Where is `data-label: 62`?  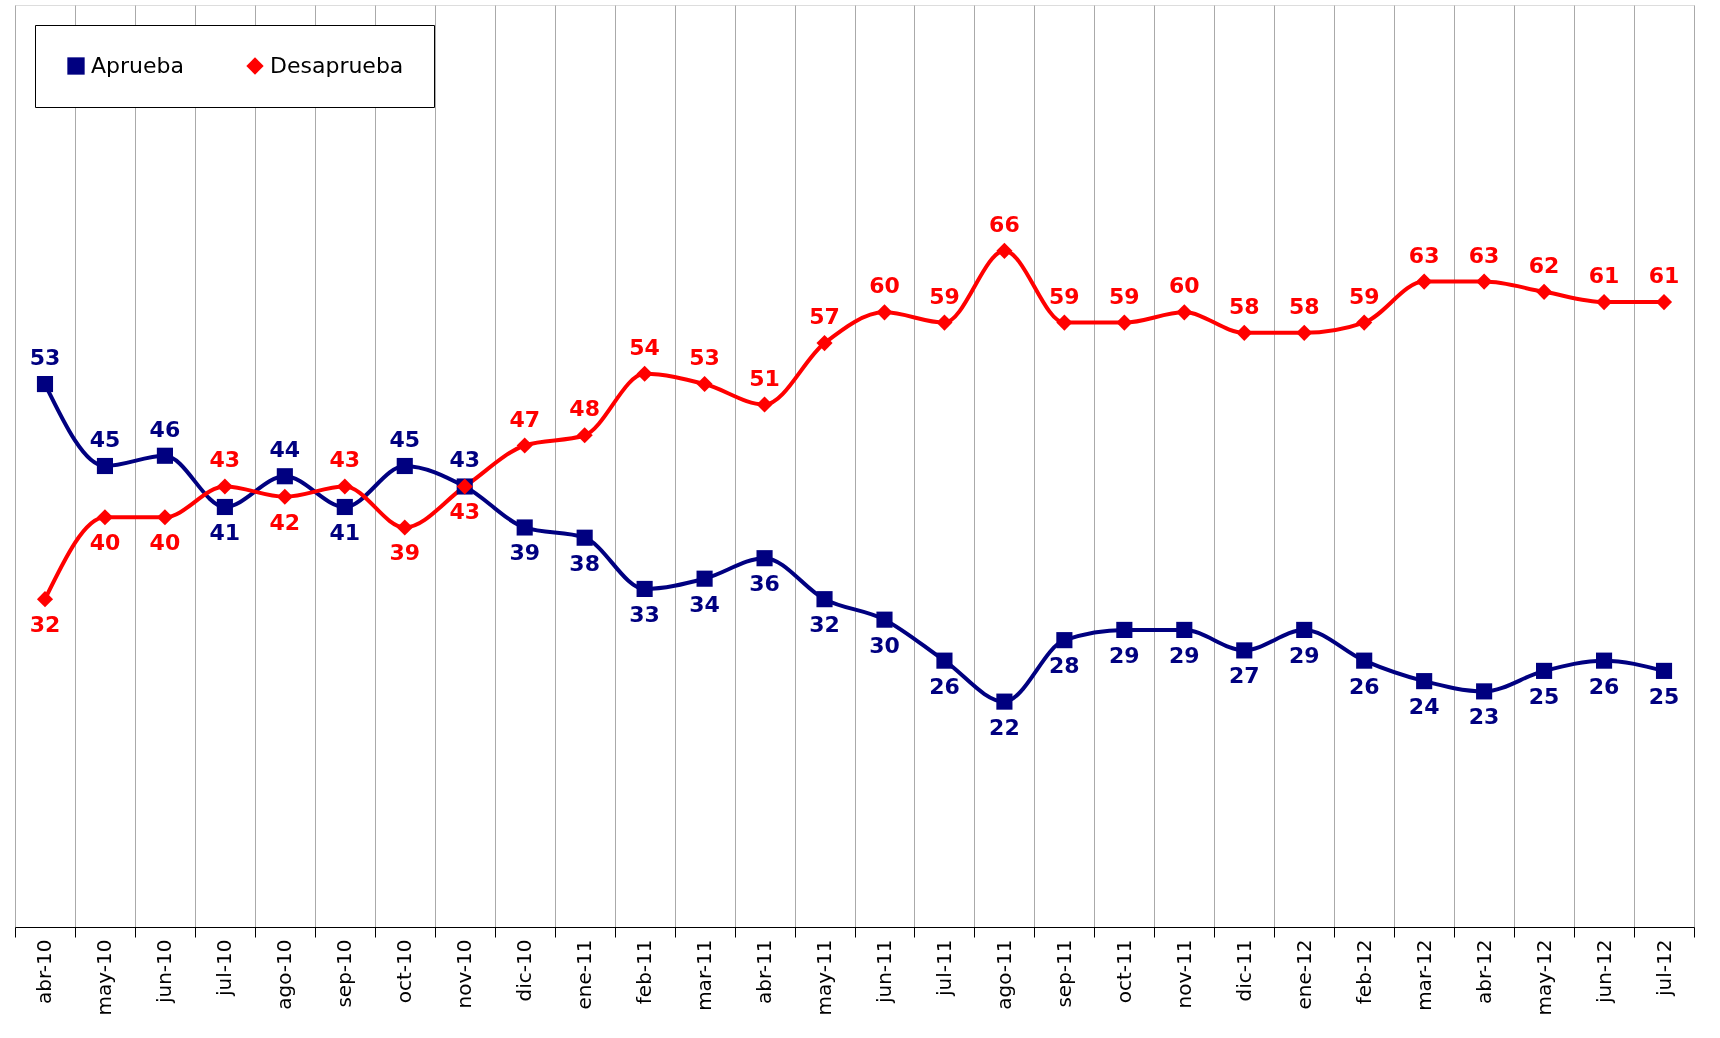 data-label: 62 is located at coordinates (1544, 265).